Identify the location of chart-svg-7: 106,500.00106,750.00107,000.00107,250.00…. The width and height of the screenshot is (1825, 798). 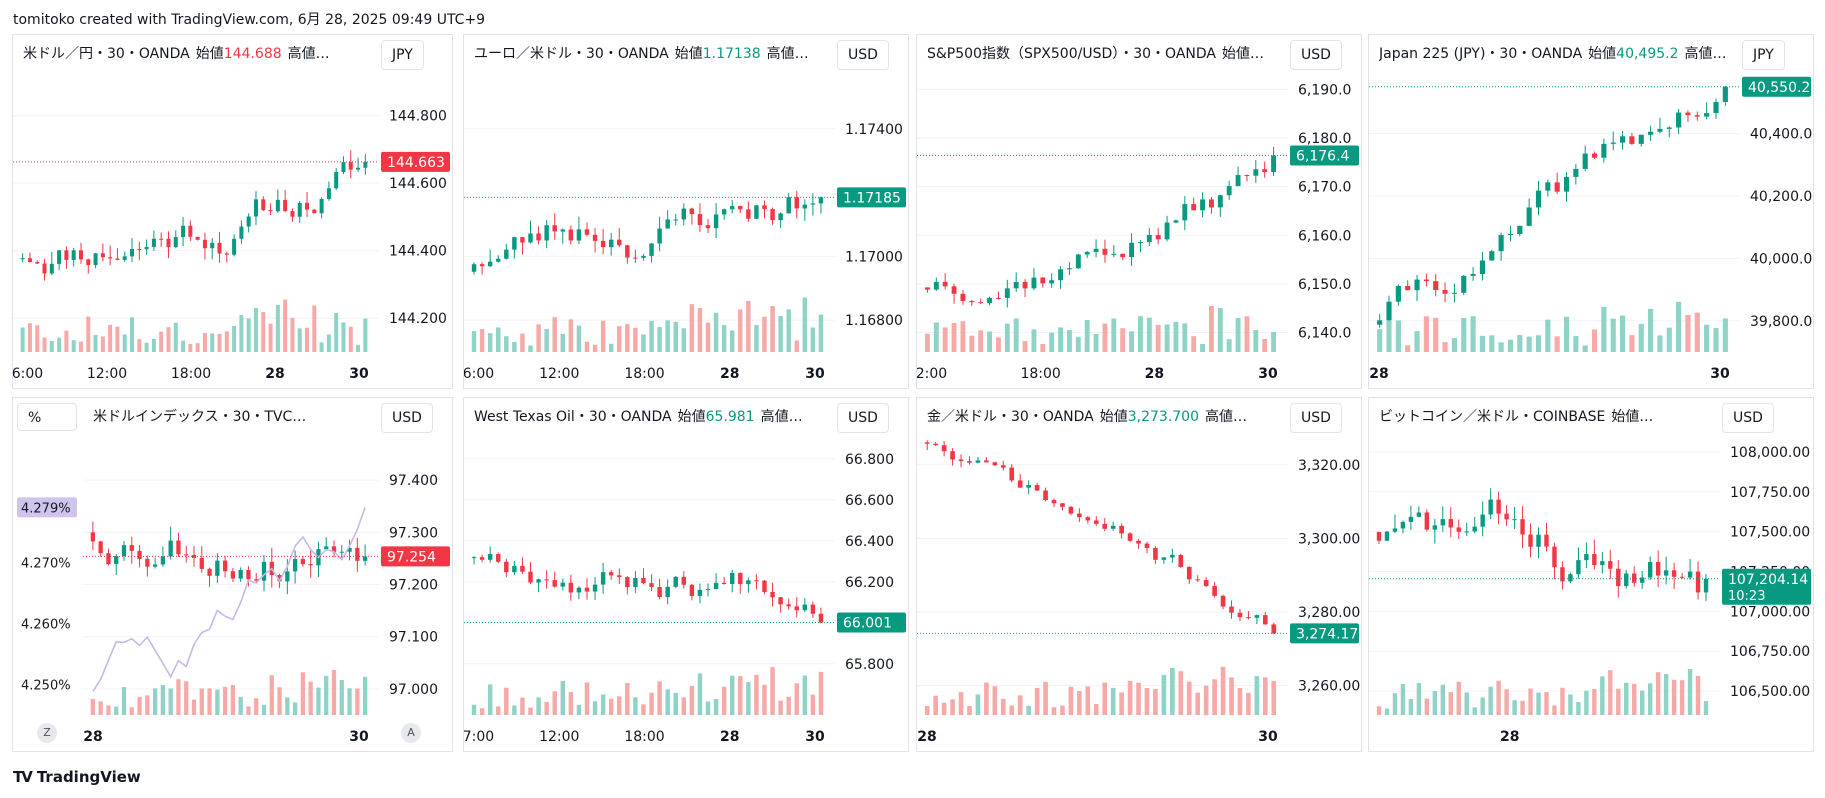
(1591, 575).